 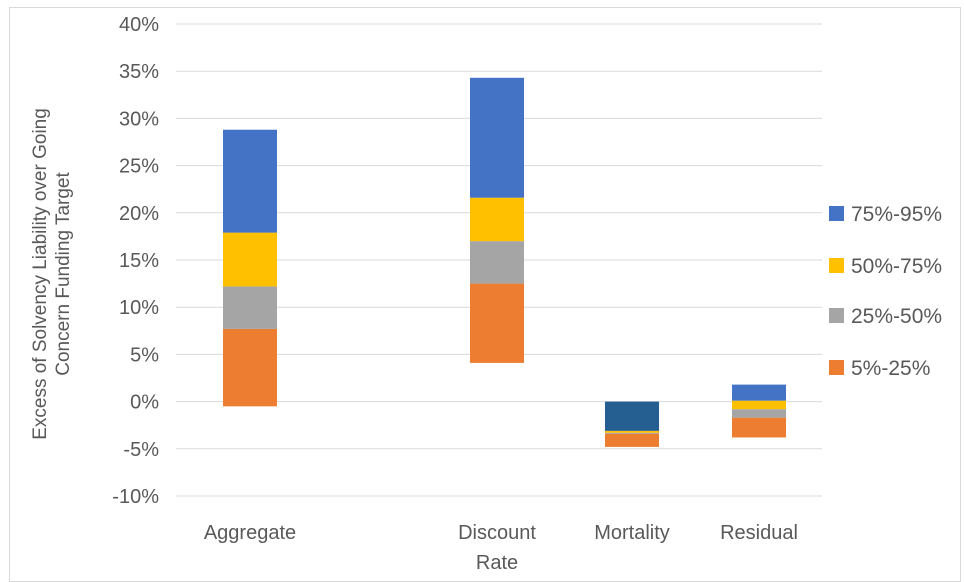 What do you see at coordinates (632, 533) in the screenshot?
I see `category-label: Mortality` at bounding box center [632, 533].